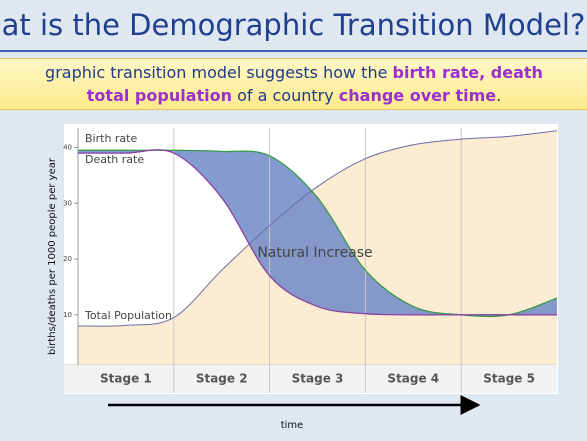  What do you see at coordinates (417, 95) in the screenshot?
I see `highlight-text: change over time` at bounding box center [417, 95].